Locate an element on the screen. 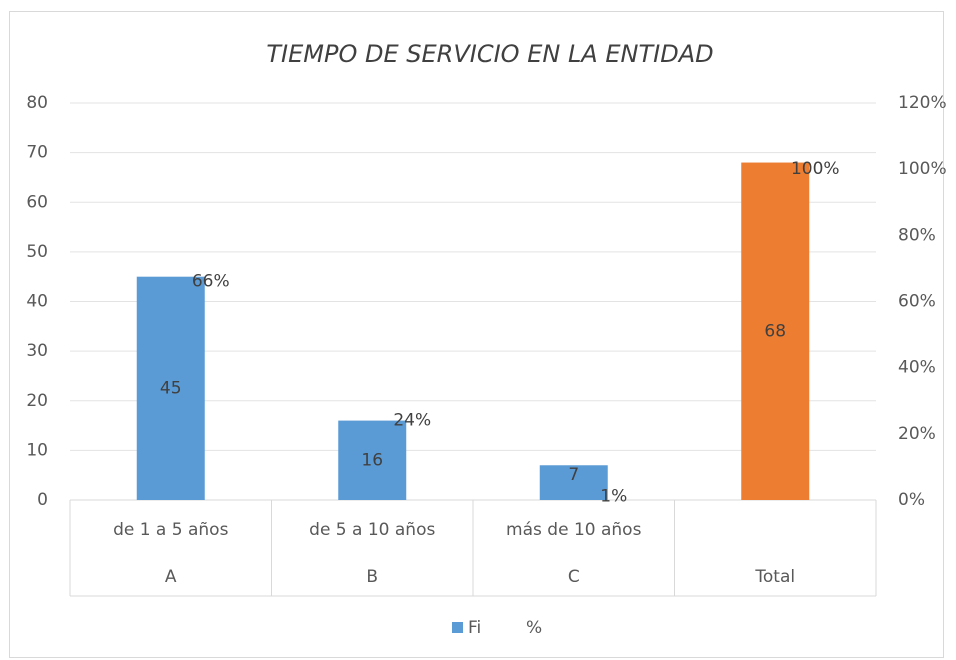  y2-tick-label: 120% is located at coordinates (922, 103).